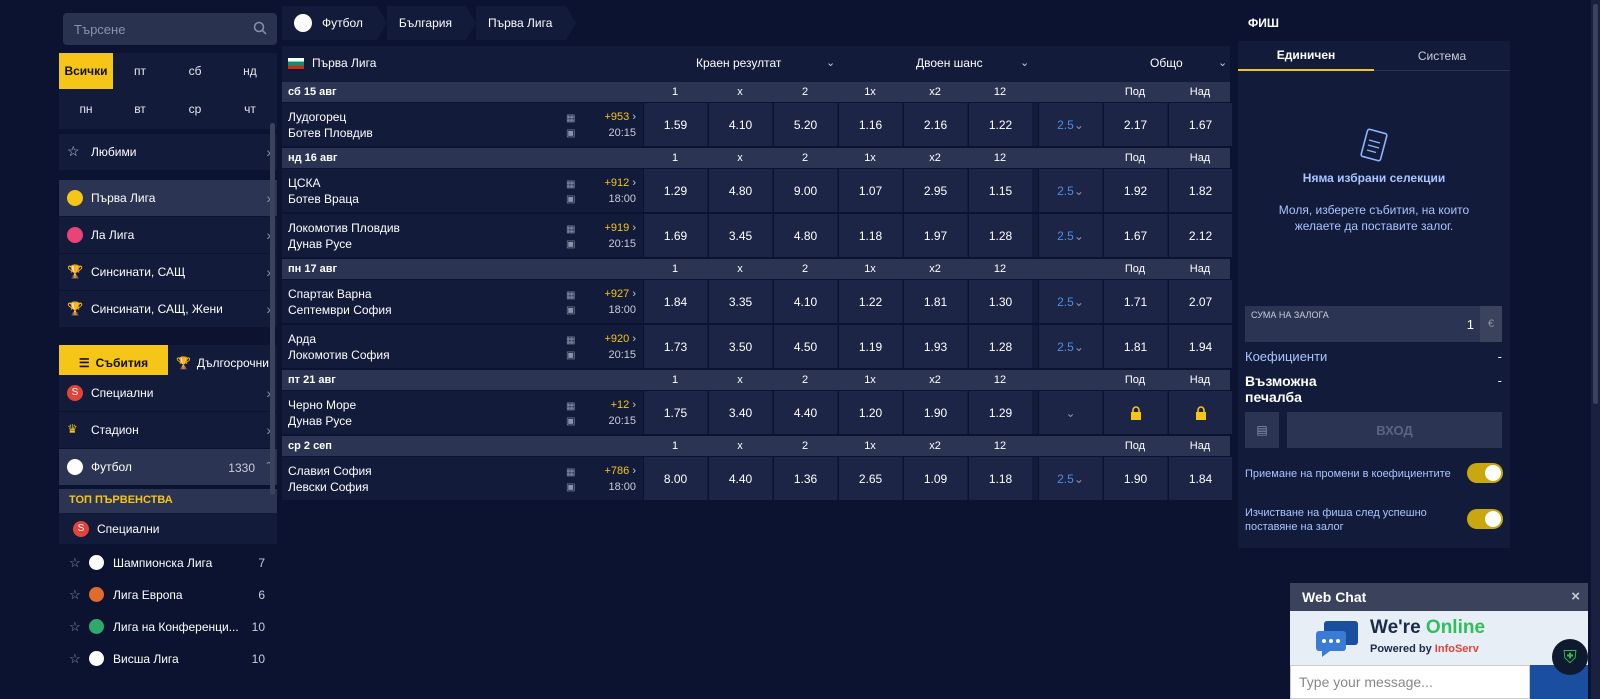  I want to click on breadcrumb-football: Футбол, so click(334, 23).